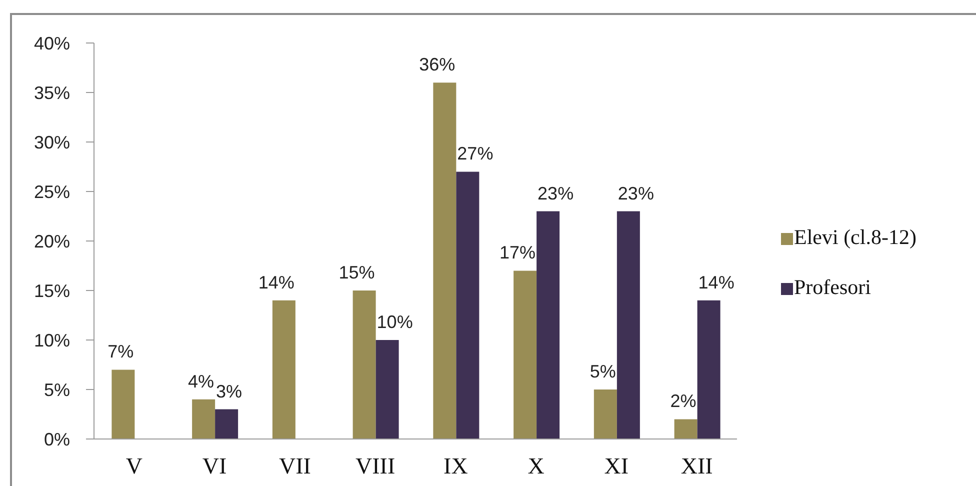 The width and height of the screenshot is (976, 486). What do you see at coordinates (57, 439) in the screenshot?
I see `y-tick-label: 0%` at bounding box center [57, 439].